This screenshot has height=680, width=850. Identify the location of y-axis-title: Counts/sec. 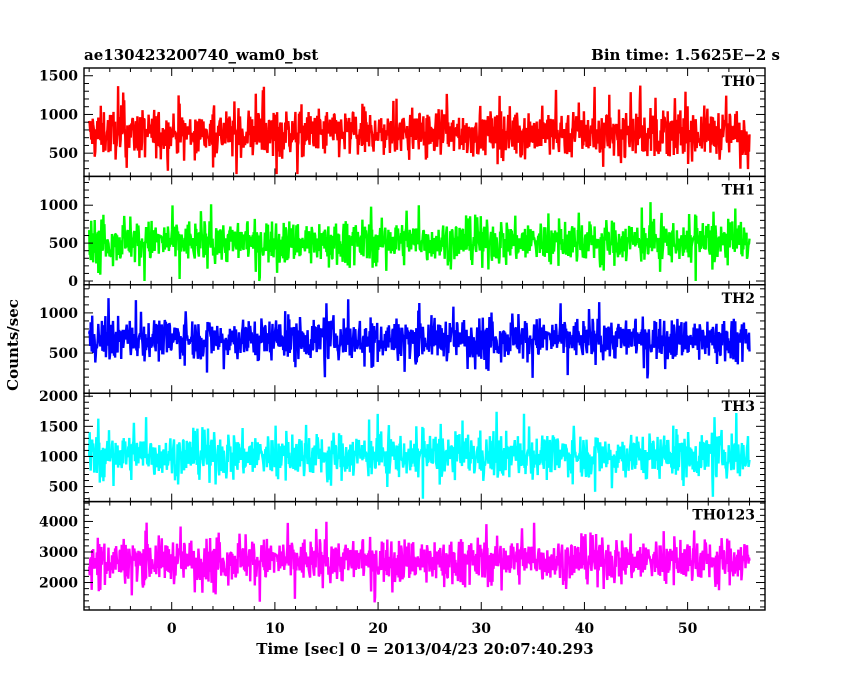
(13, 345).